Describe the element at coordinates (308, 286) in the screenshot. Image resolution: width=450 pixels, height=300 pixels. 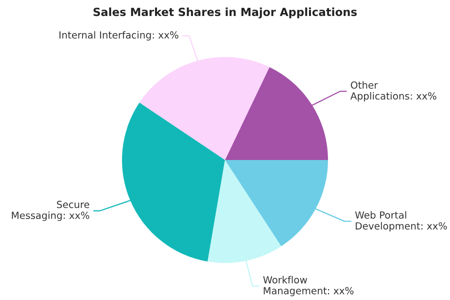
I see `slice-label: Workflow Management: xx%` at that location.